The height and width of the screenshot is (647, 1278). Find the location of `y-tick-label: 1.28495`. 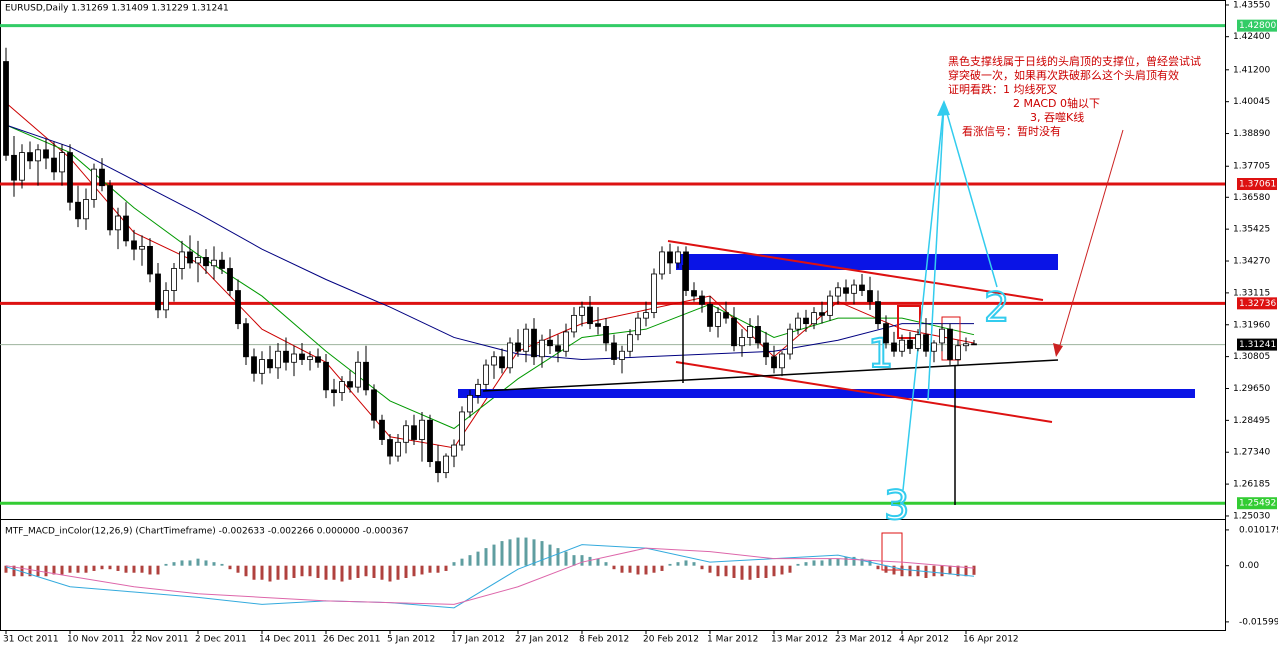

y-tick-label: 1.28495 is located at coordinates (1251, 421).